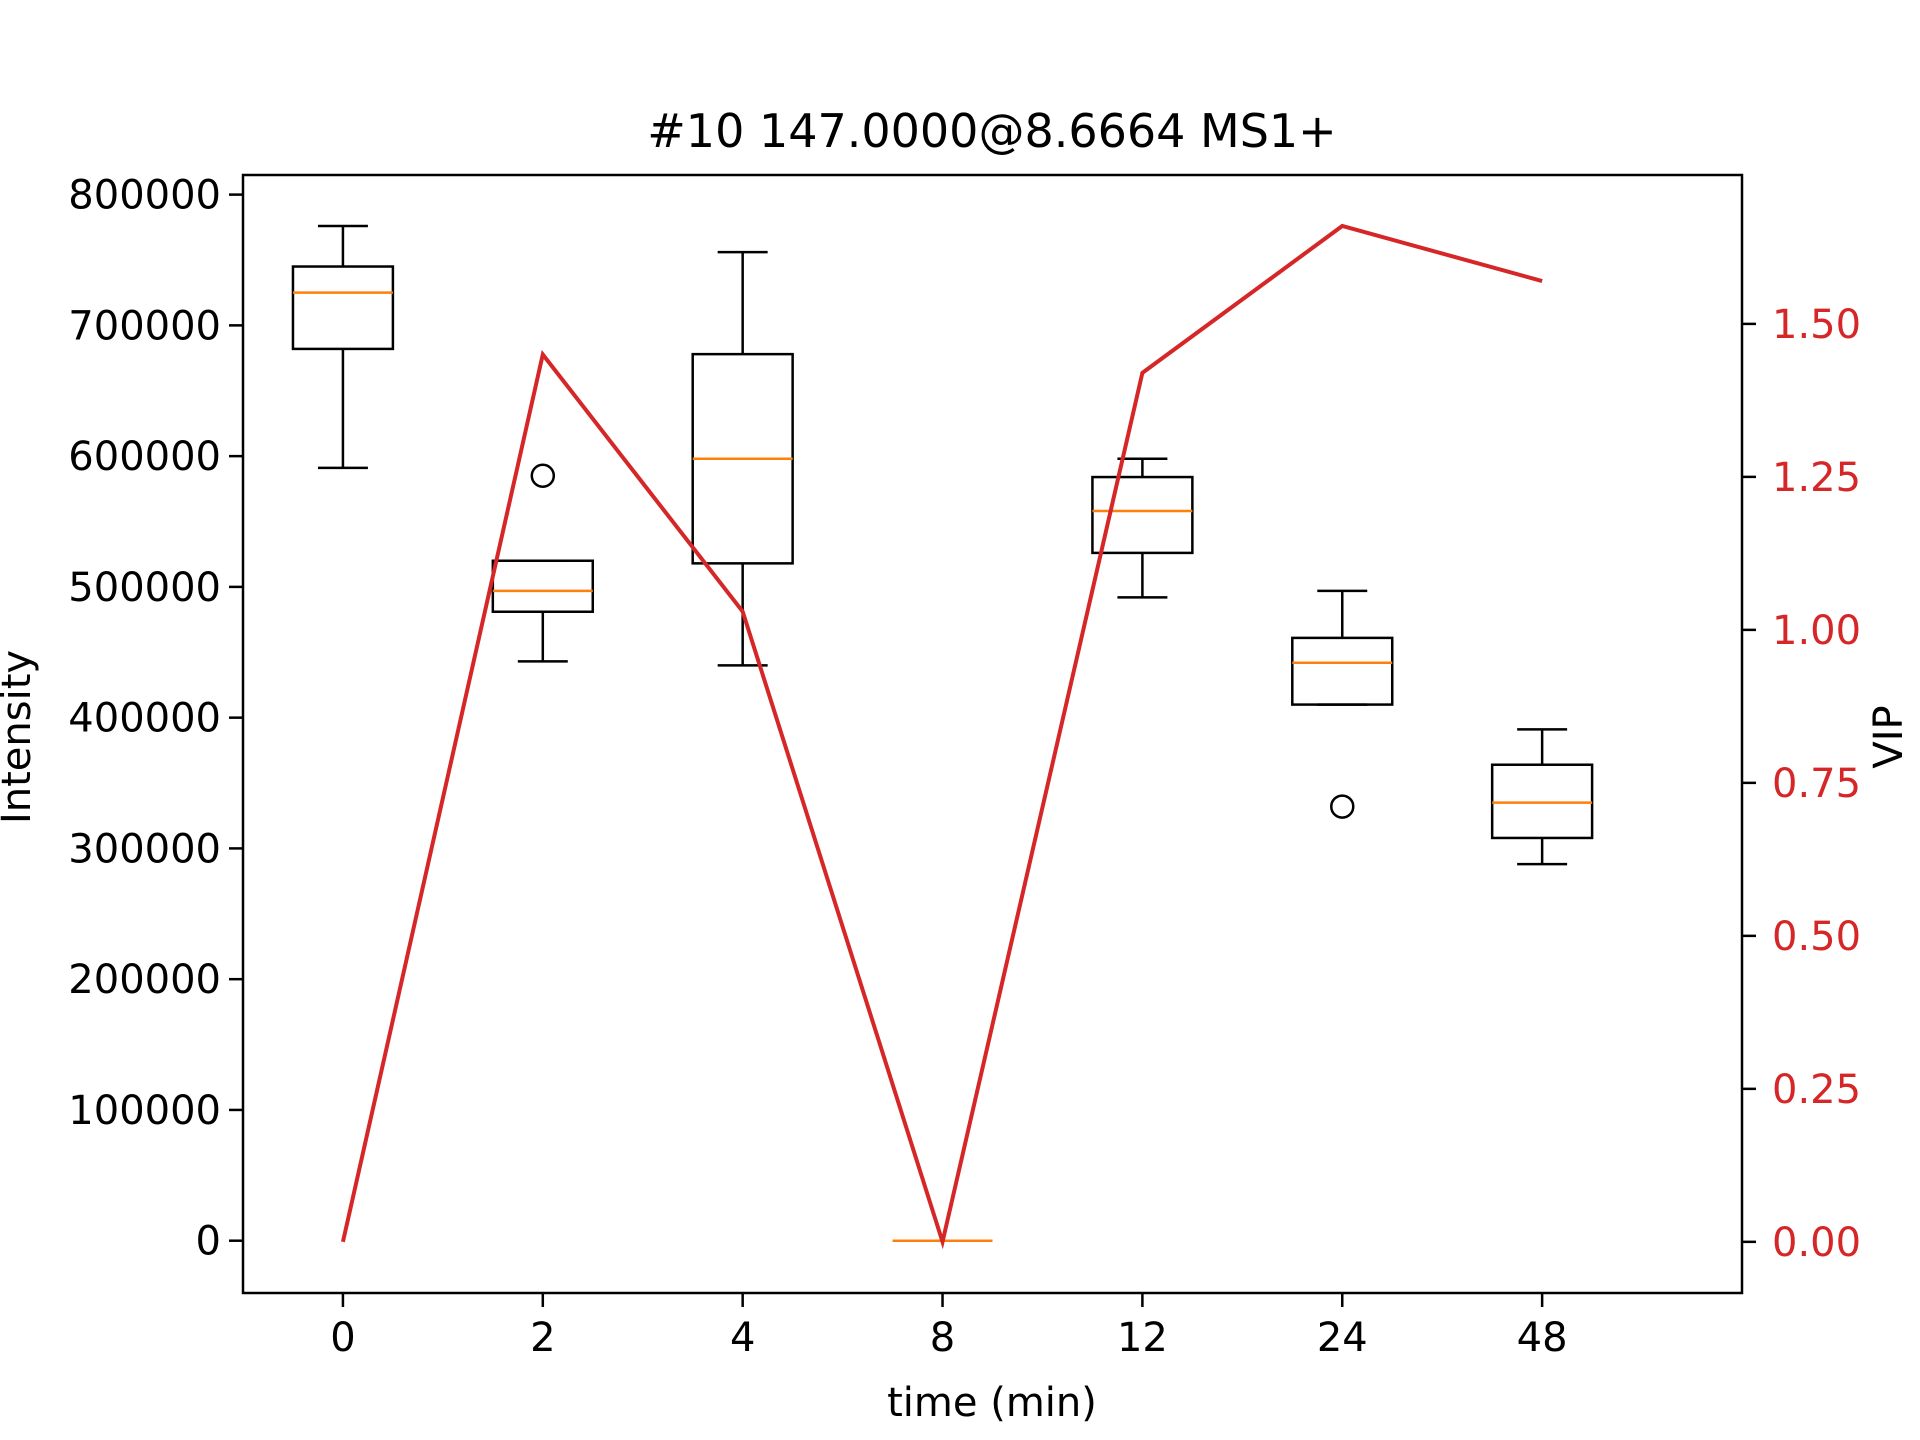 Image resolution: width=1920 pixels, height=1440 pixels. What do you see at coordinates (542, 1338) in the screenshot?
I see `x-tick-label: 2` at bounding box center [542, 1338].